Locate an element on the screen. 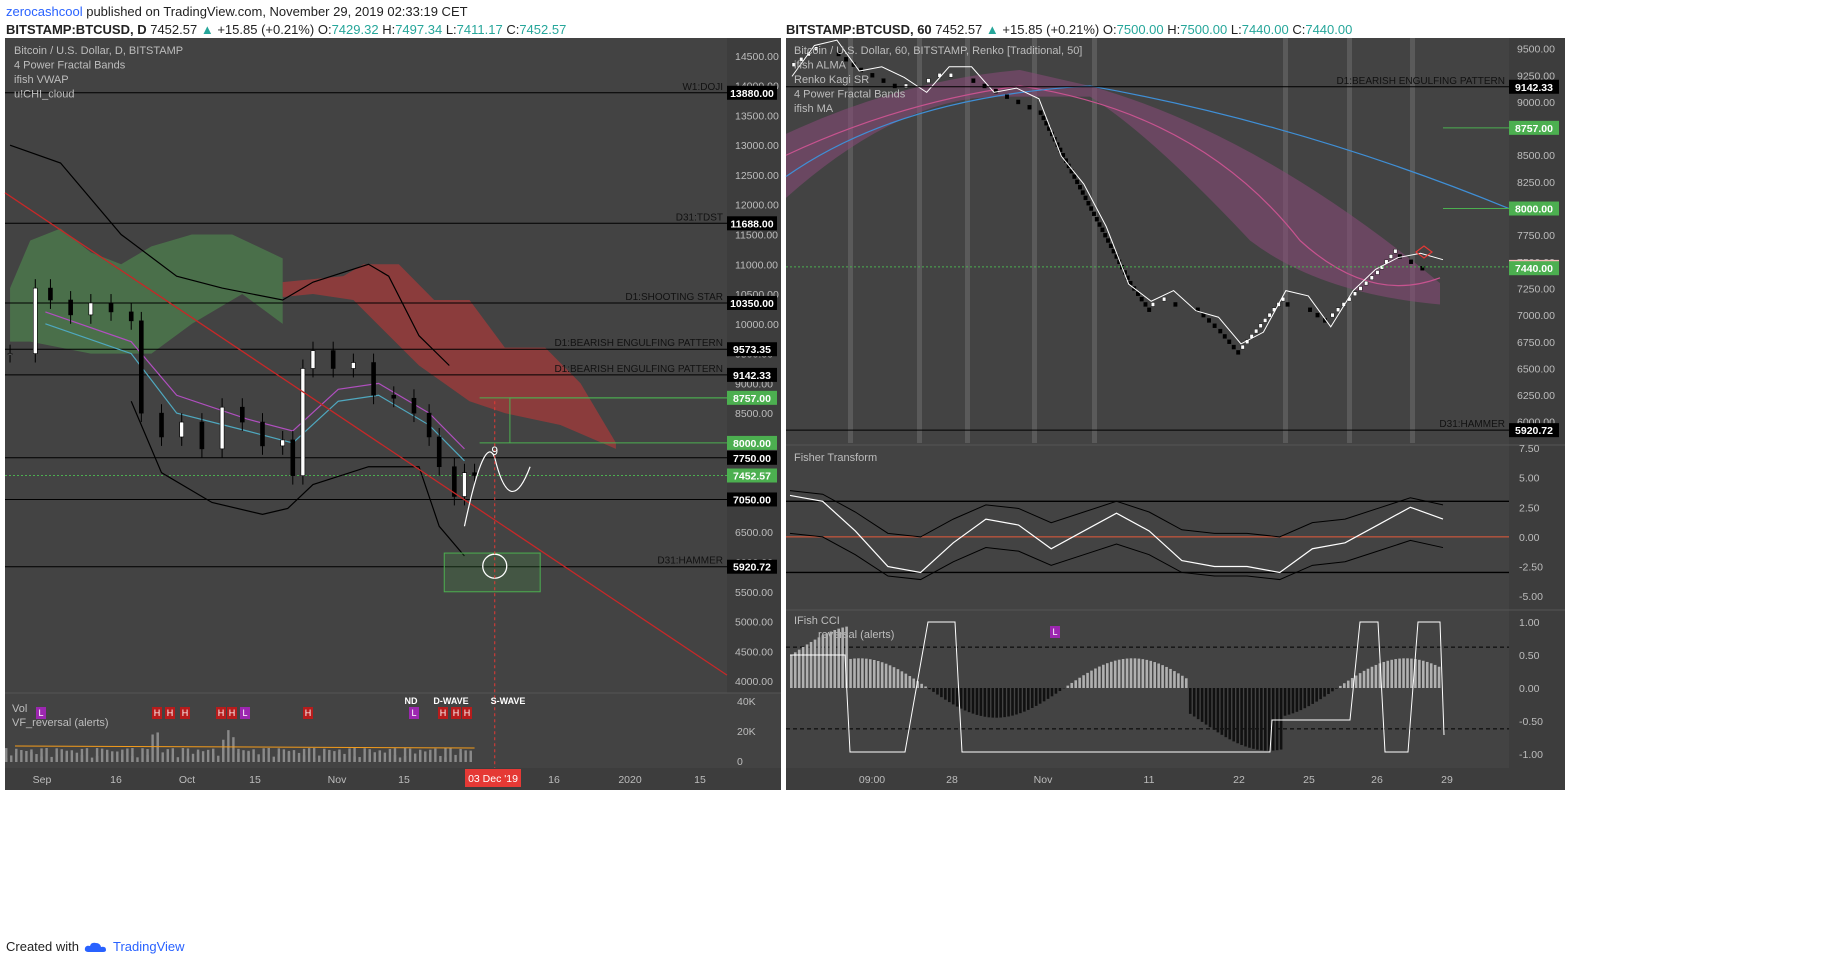  right-price-tag-text: 8757.00 is located at coordinates (1534, 129).